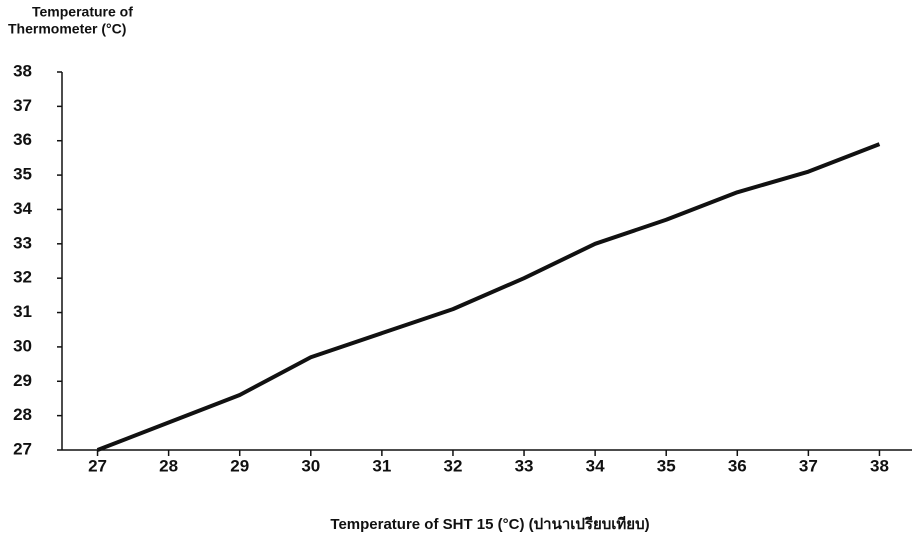  I want to click on y-tick-label: 34, so click(22, 208).